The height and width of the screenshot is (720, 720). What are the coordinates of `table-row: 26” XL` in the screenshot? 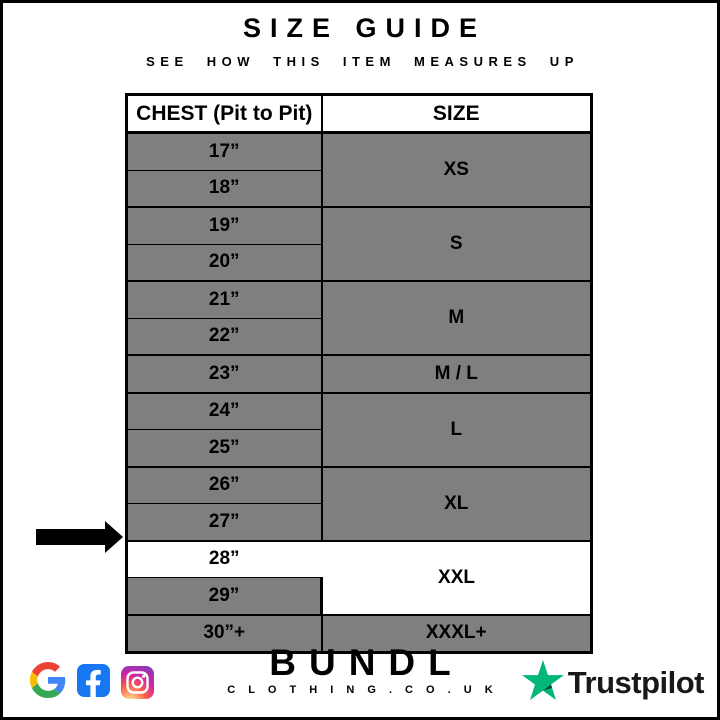 It's located at (359, 503).